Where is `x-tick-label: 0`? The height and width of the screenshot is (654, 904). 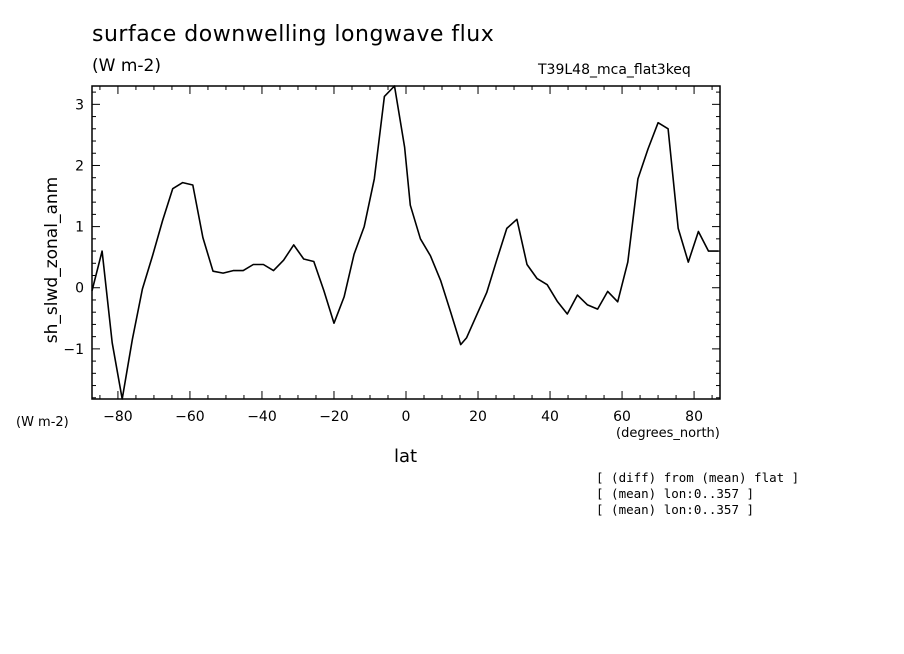
x-tick-label: 0 is located at coordinates (406, 417).